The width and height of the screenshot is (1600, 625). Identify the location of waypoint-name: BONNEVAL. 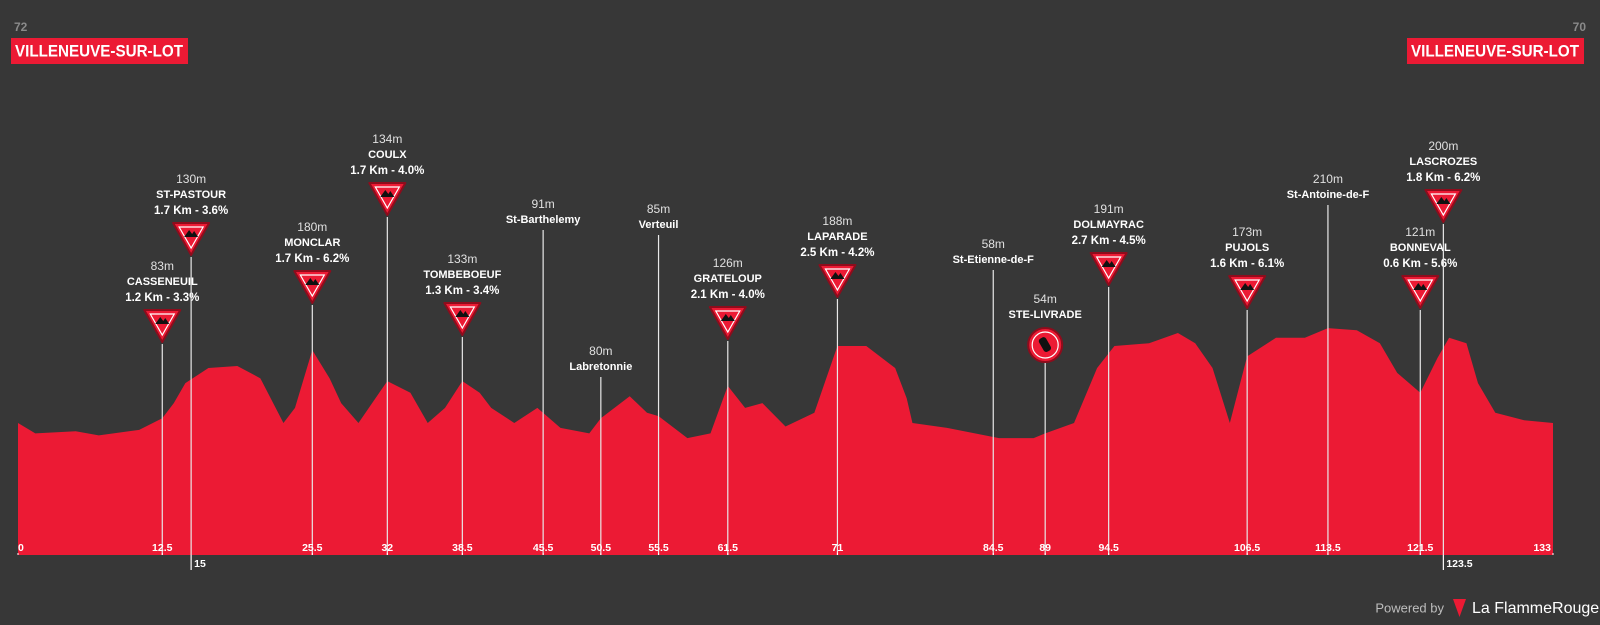
(1420, 248).